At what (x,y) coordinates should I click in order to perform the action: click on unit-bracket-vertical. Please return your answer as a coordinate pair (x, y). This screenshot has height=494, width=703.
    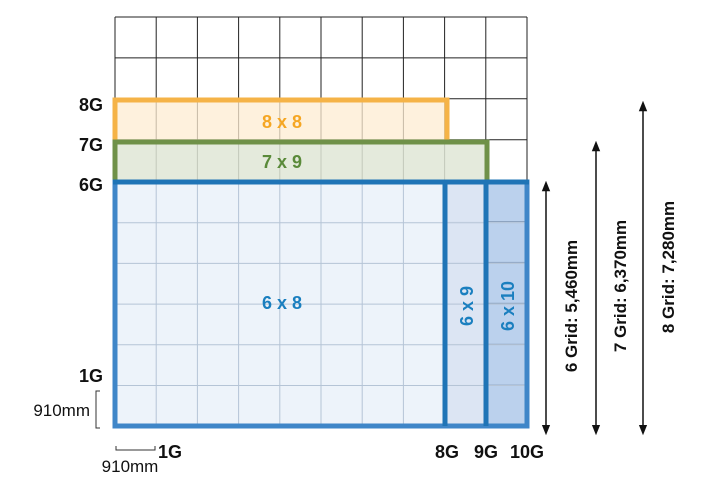
    Looking at the image, I should click on (97, 409).